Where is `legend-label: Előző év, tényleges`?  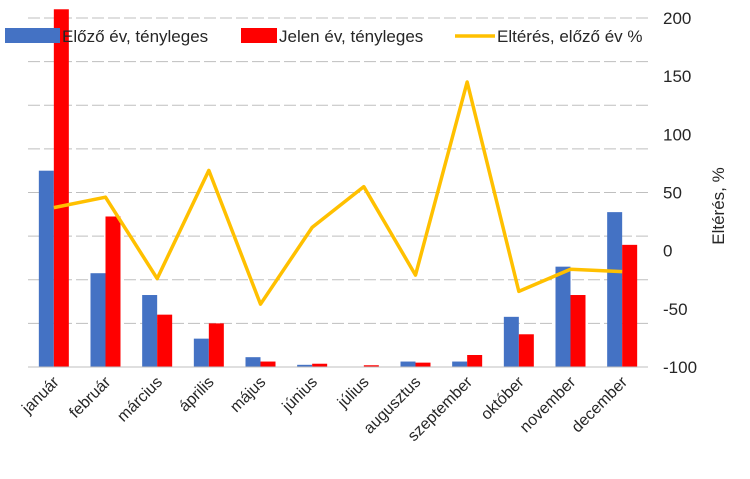 legend-label: Előző év, tényleges is located at coordinates (135, 36).